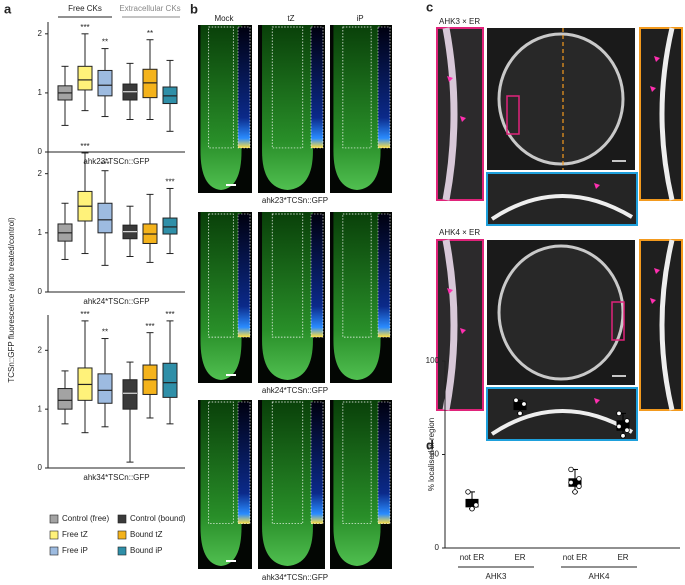  What do you see at coordinates (146, 550) in the screenshot?
I see `legend-label: Bound iP` at bounding box center [146, 550].